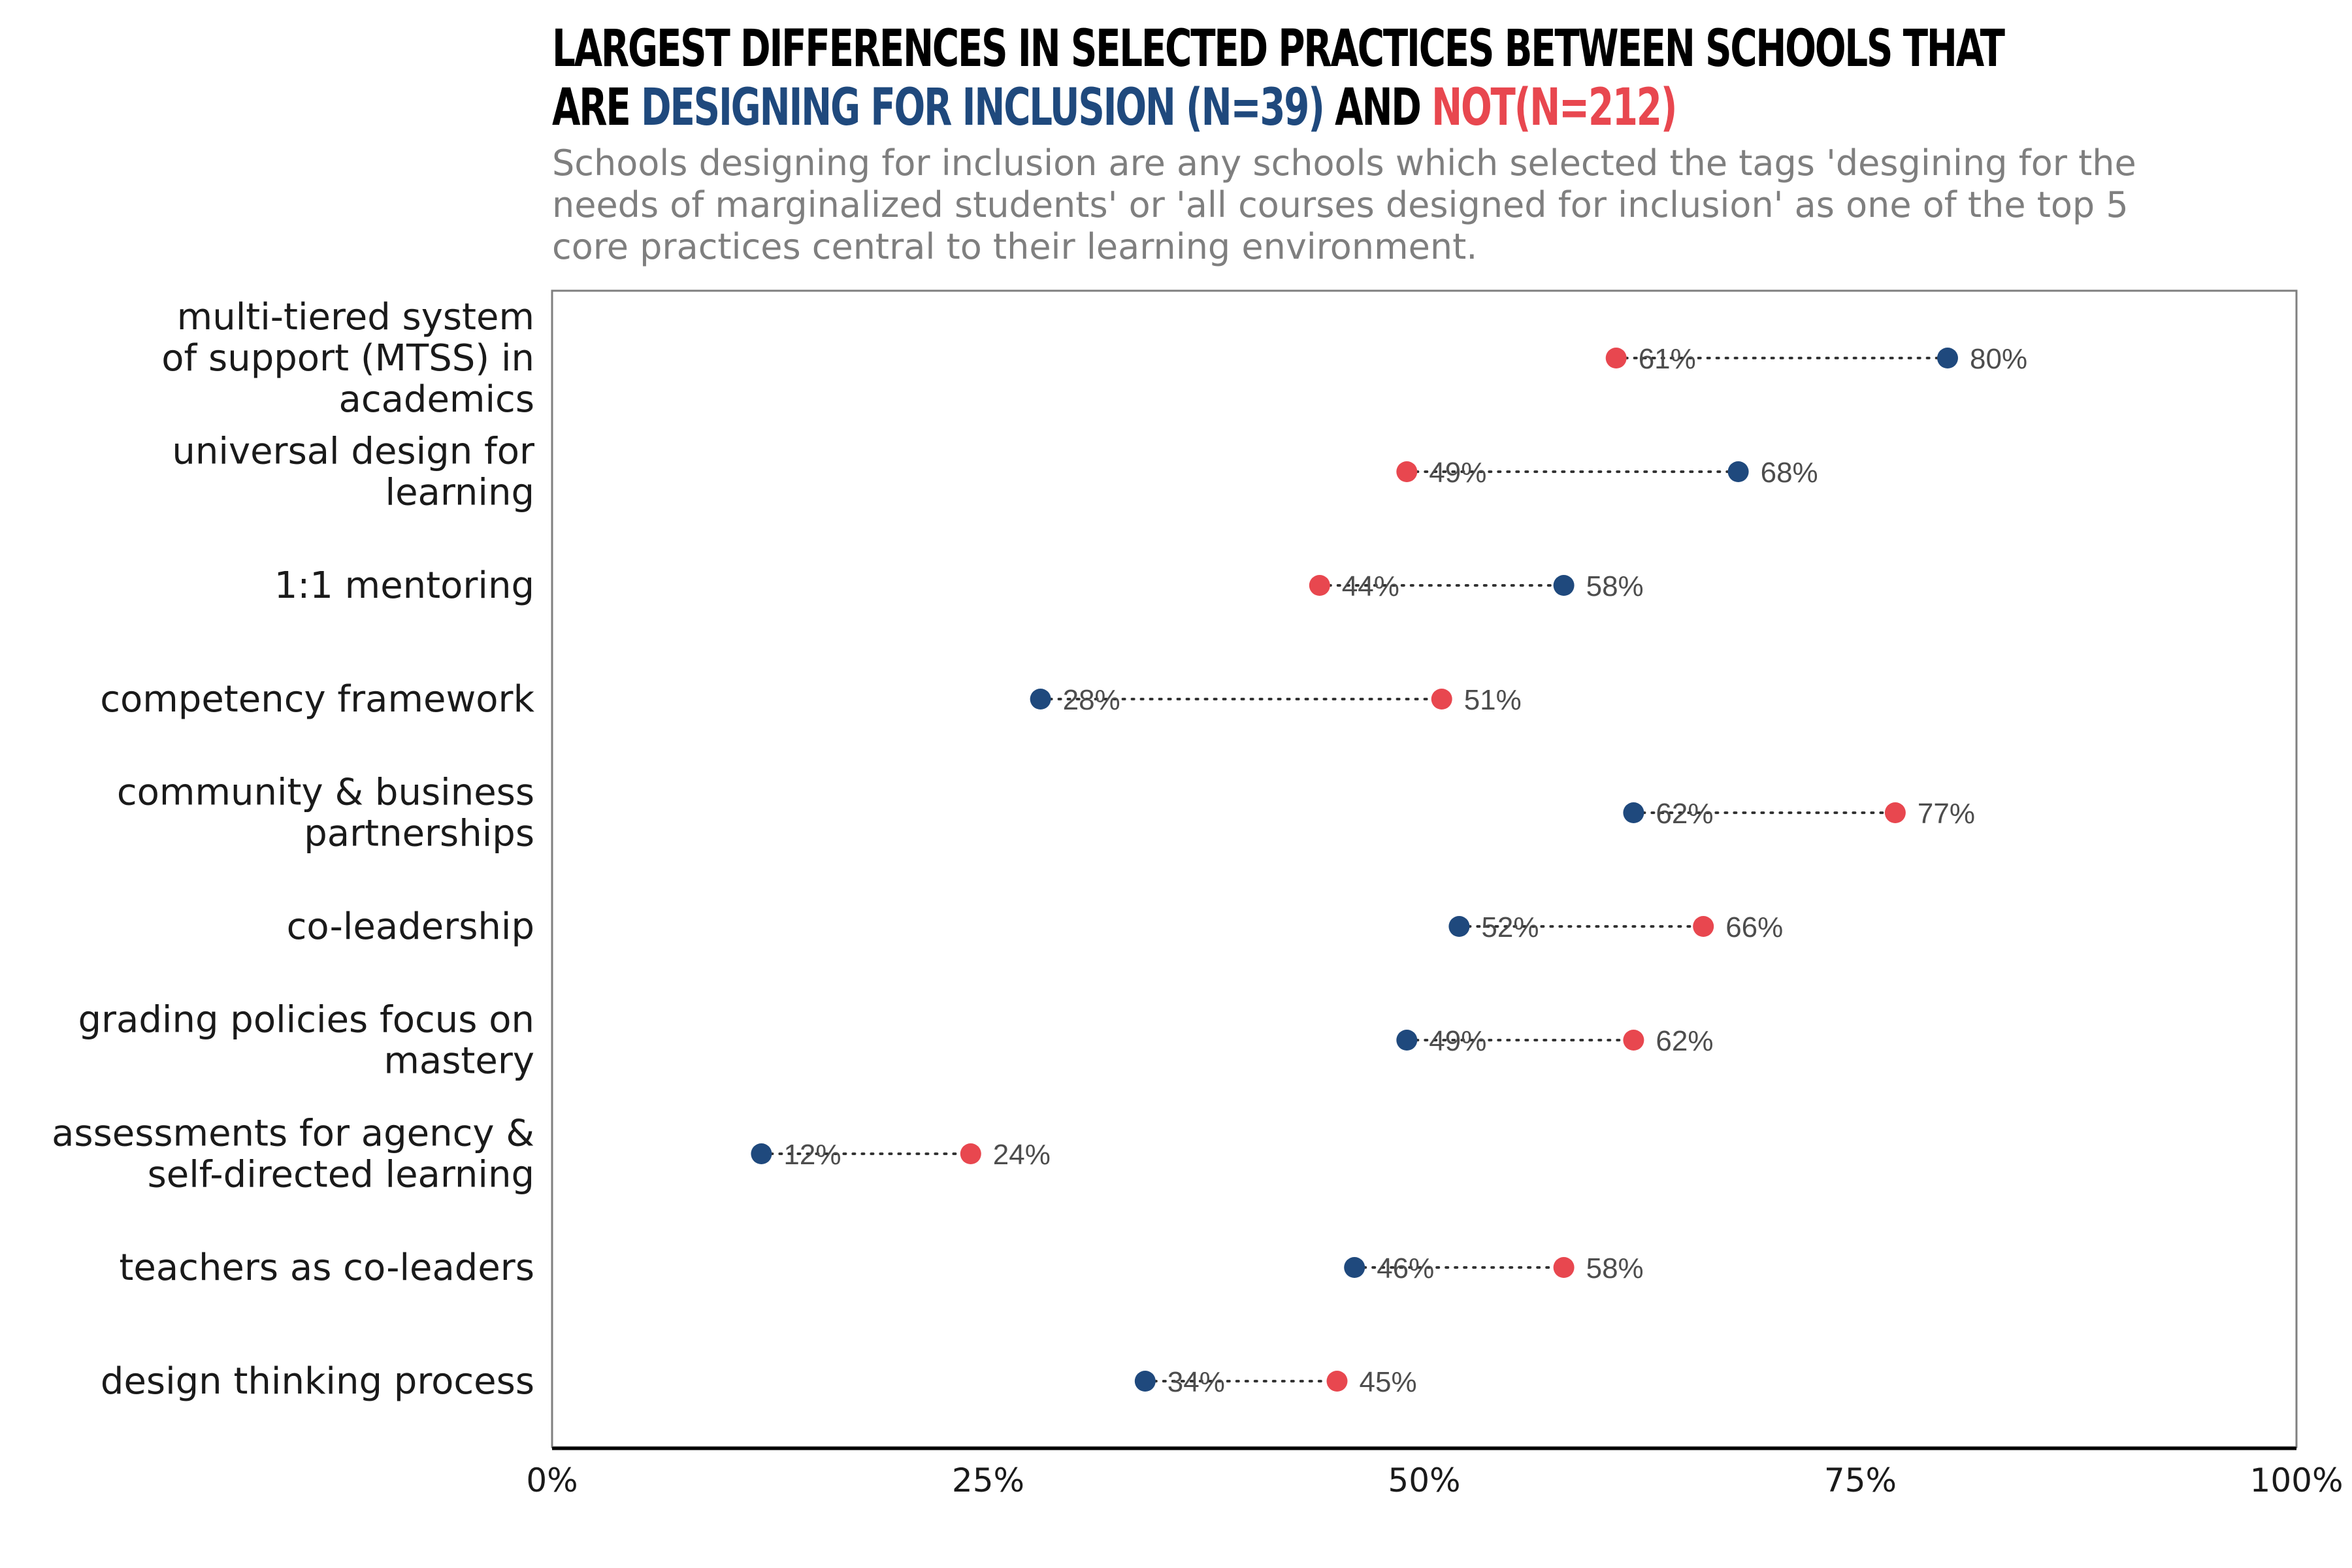  Describe the element at coordinates (1684, 1041) in the screenshot. I see `value-label-not-inclusion: 62%` at that location.